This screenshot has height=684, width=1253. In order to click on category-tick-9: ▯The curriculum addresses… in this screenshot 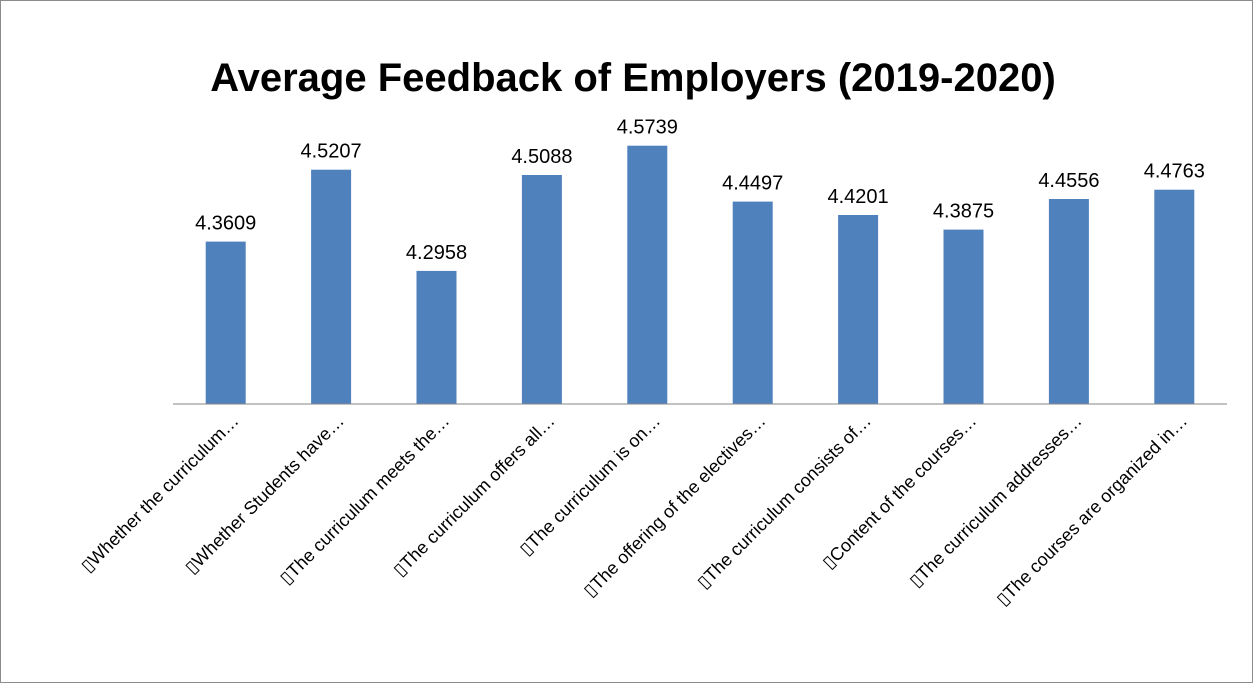, I will do `click(995, 501)`.